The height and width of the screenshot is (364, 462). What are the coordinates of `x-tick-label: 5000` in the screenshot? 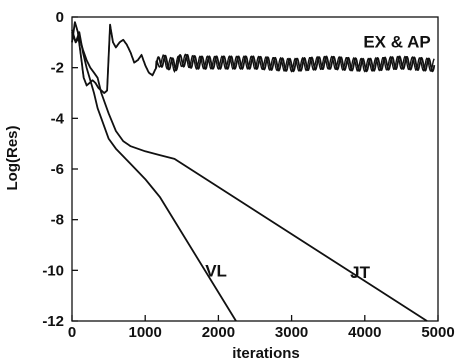 It's located at (437, 332).